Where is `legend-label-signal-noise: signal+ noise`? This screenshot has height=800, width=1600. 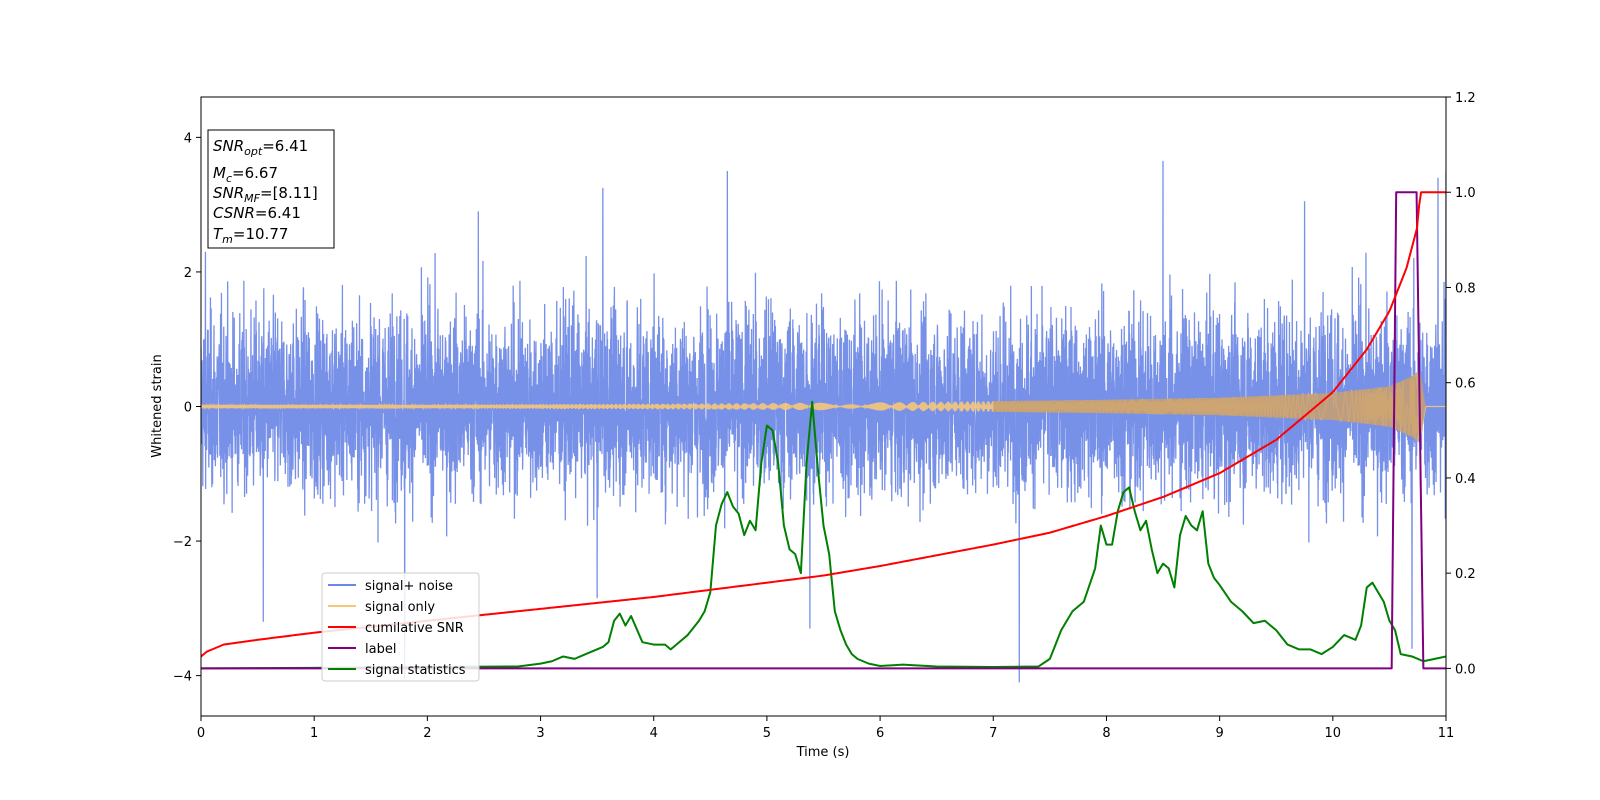 legend-label-signal-noise: signal+ noise is located at coordinates (409, 586).